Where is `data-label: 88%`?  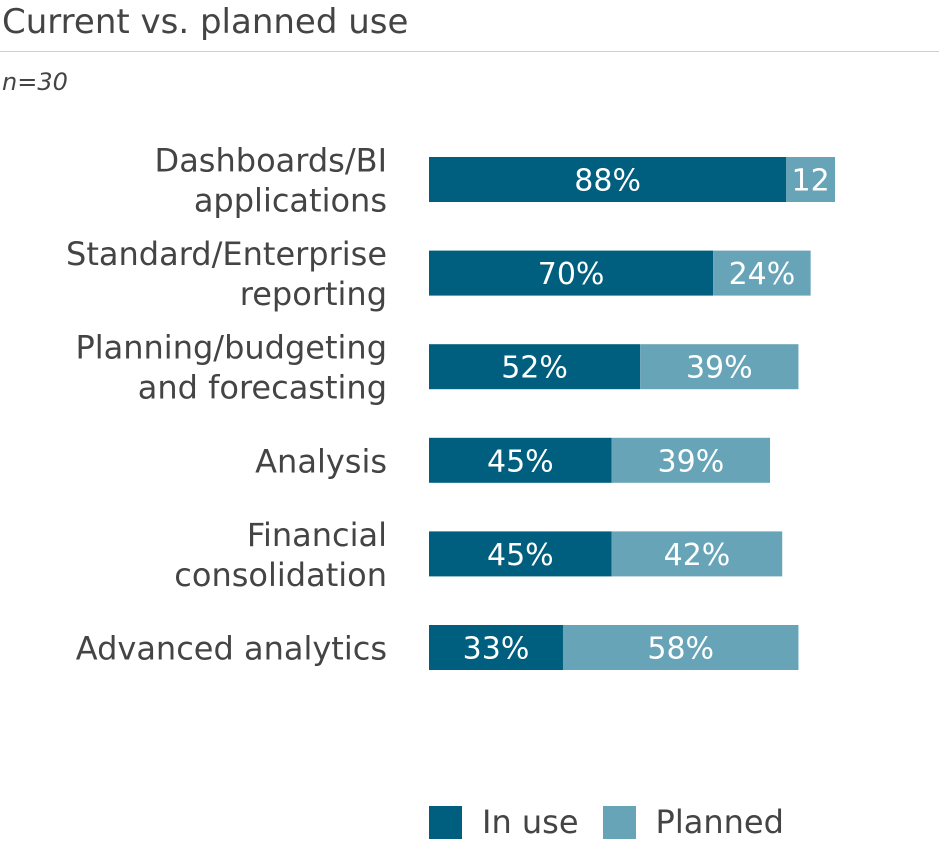
data-label: 88% is located at coordinates (607, 181).